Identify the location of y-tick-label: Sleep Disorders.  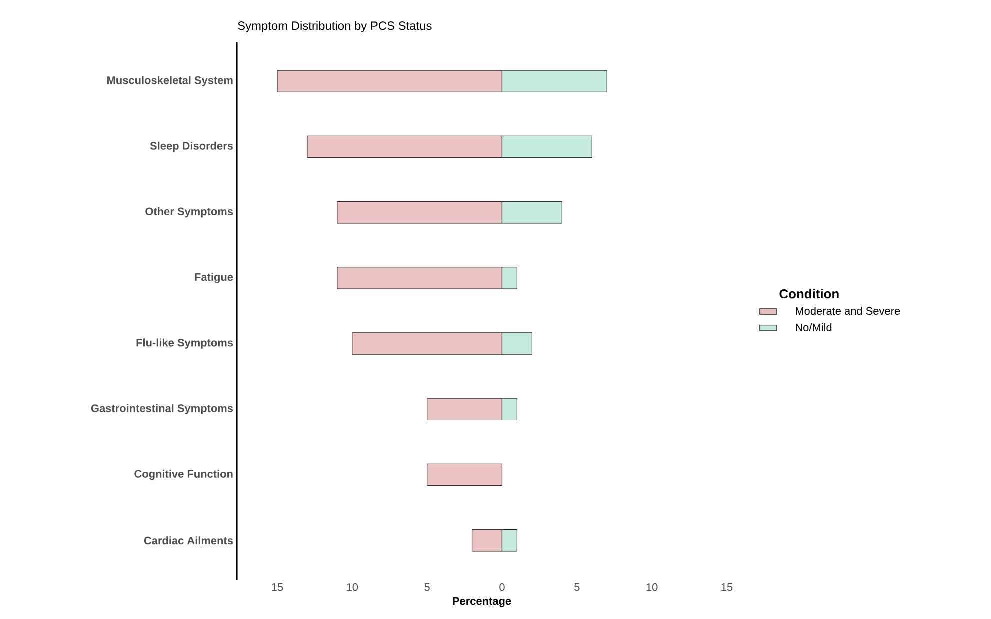
(192, 147).